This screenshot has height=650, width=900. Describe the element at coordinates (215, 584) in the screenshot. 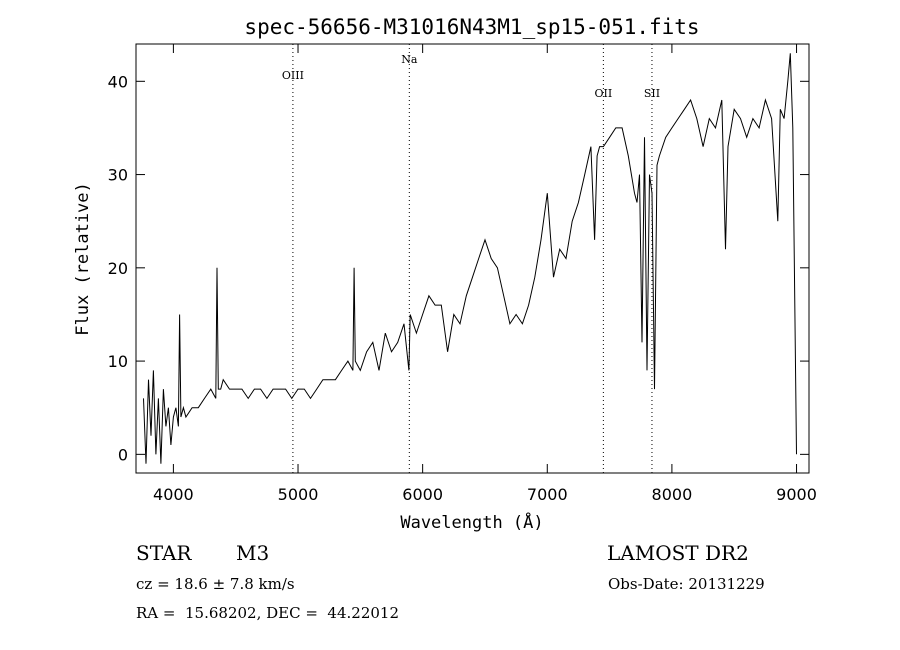

I see `redshift-cz: cz = 18.6 ± 7.8 km/s` at that location.